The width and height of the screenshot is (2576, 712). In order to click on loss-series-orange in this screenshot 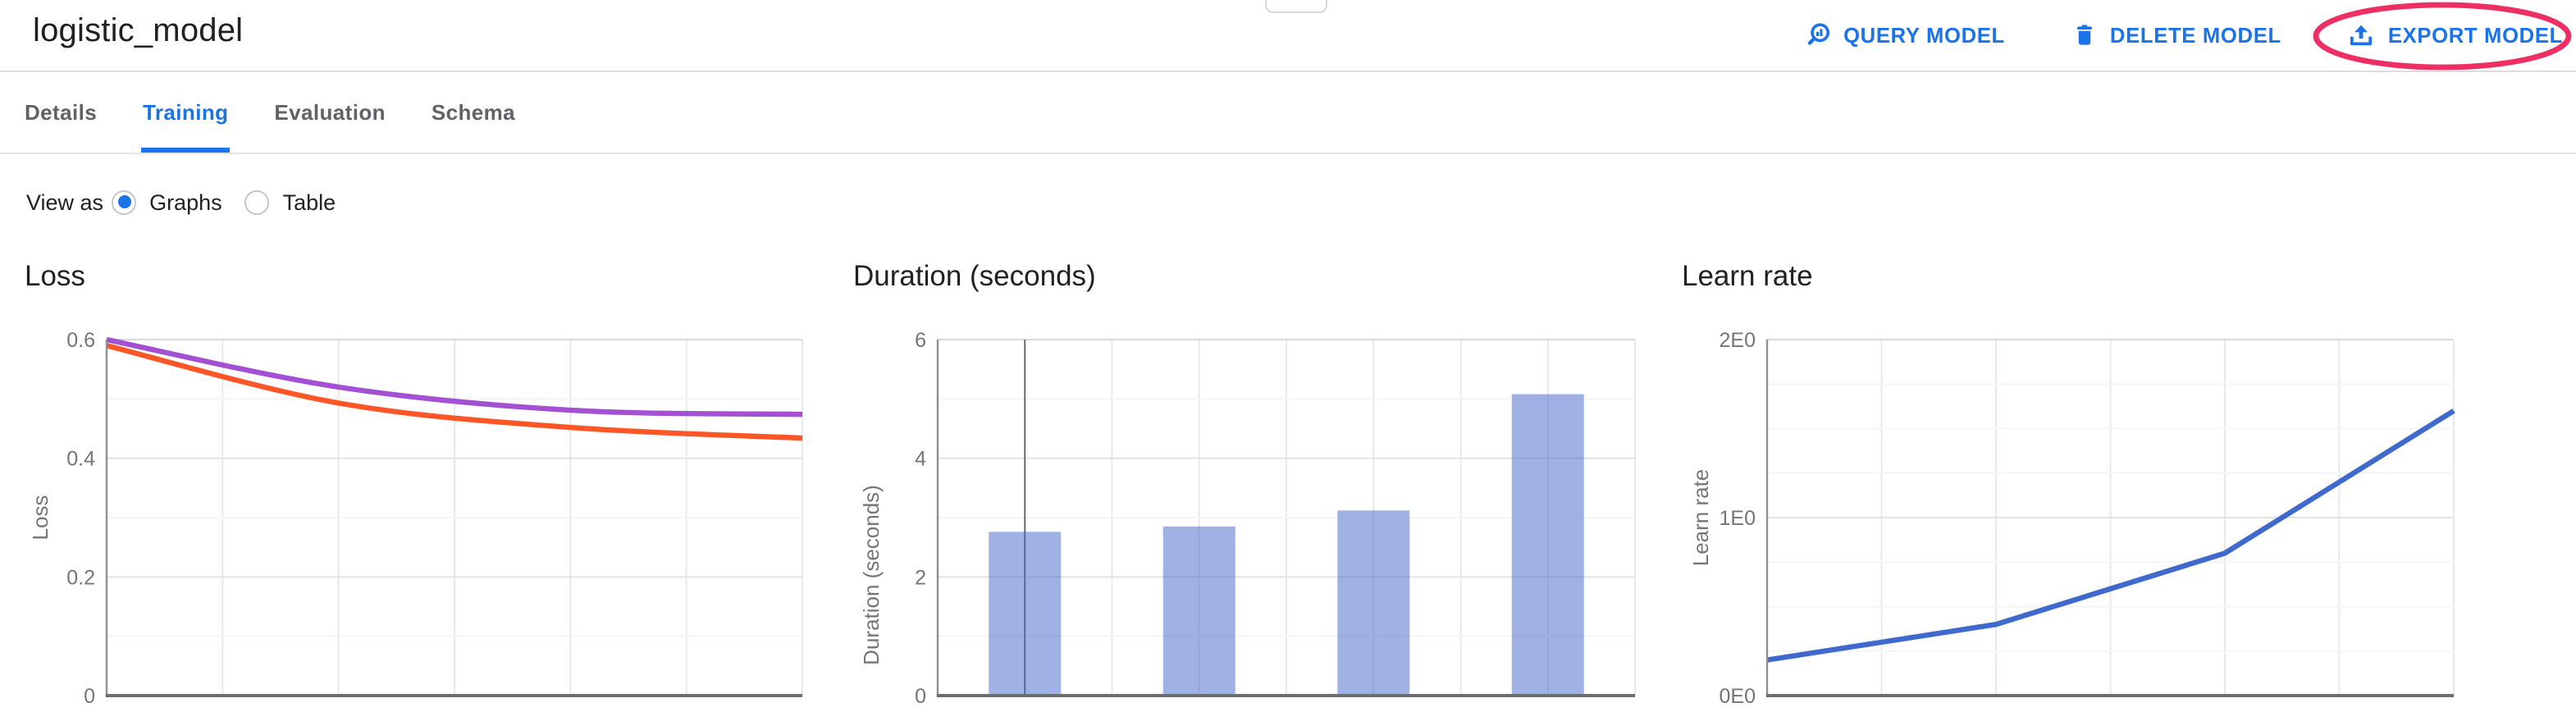, I will do `click(455, 392)`.